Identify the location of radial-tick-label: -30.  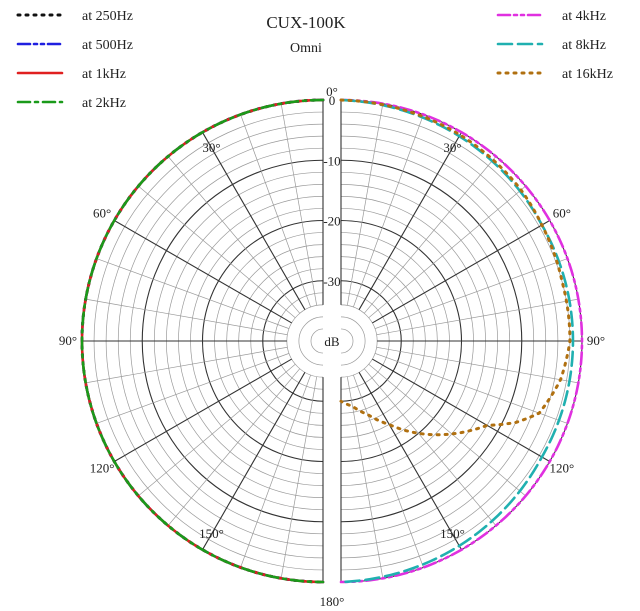
(331, 281).